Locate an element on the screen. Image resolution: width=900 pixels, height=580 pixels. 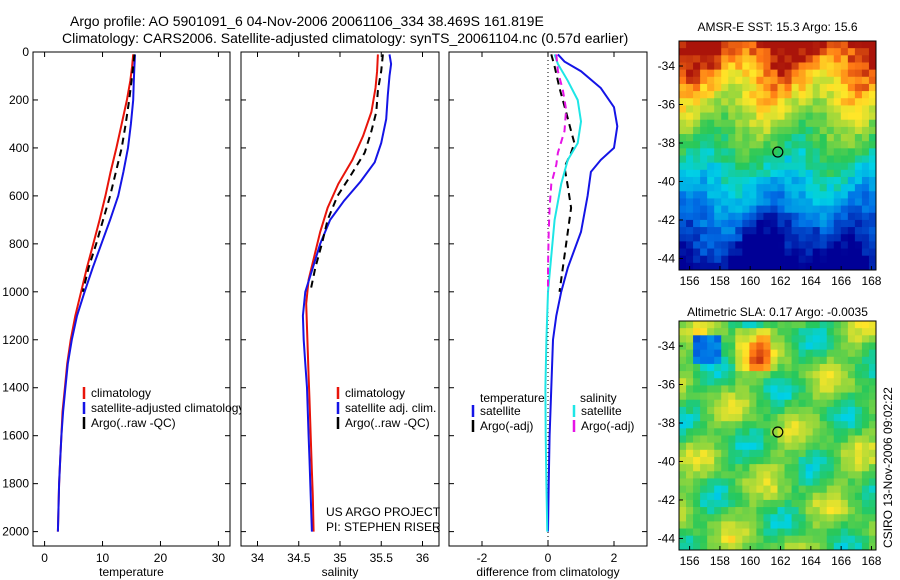
y-tick-label: 1800 is located at coordinates (15, 484).